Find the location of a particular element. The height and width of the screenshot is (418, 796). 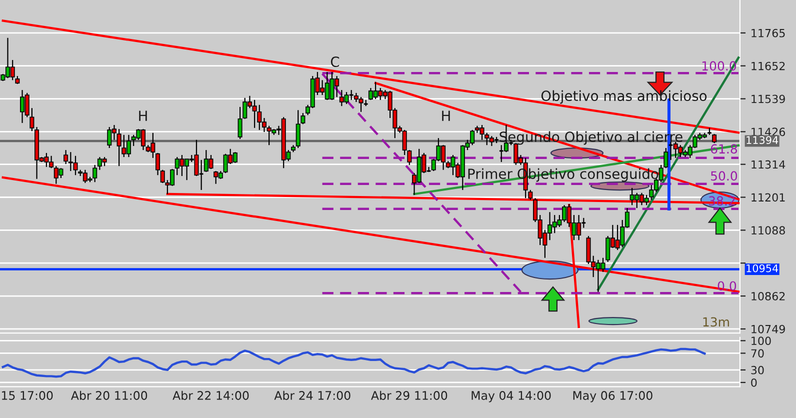

y-tick-label: 11201 is located at coordinates (768, 197).